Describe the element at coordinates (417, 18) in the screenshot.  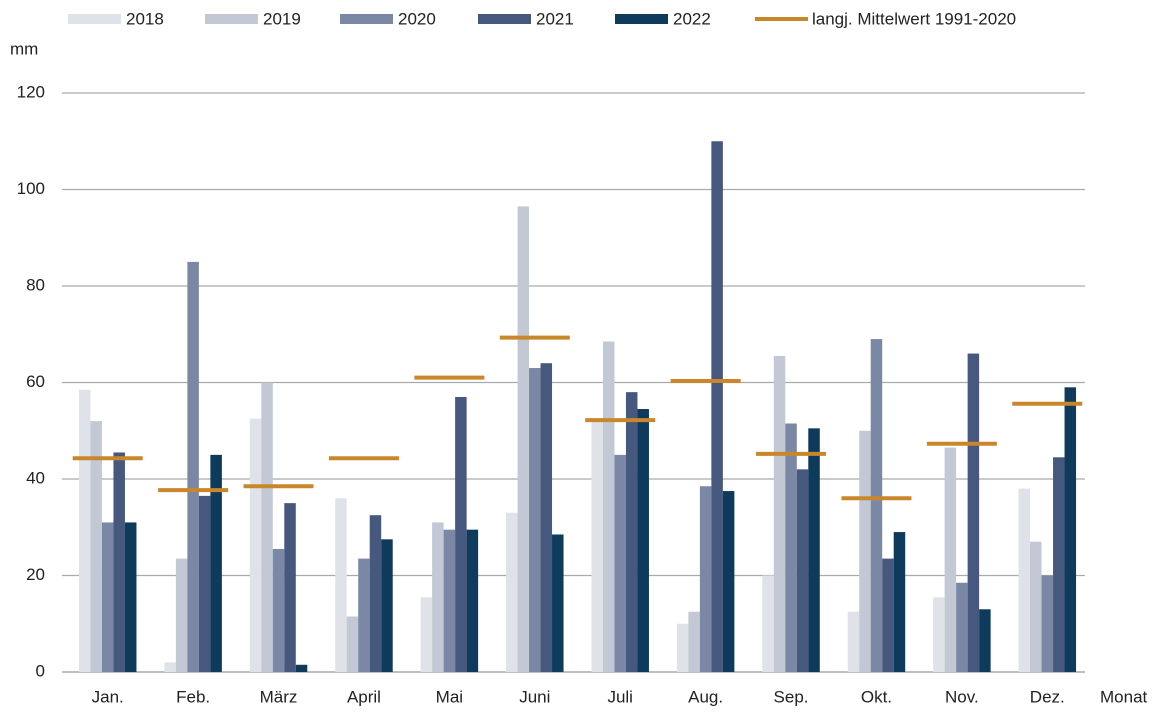
I see `legend-label: 2020` at that location.